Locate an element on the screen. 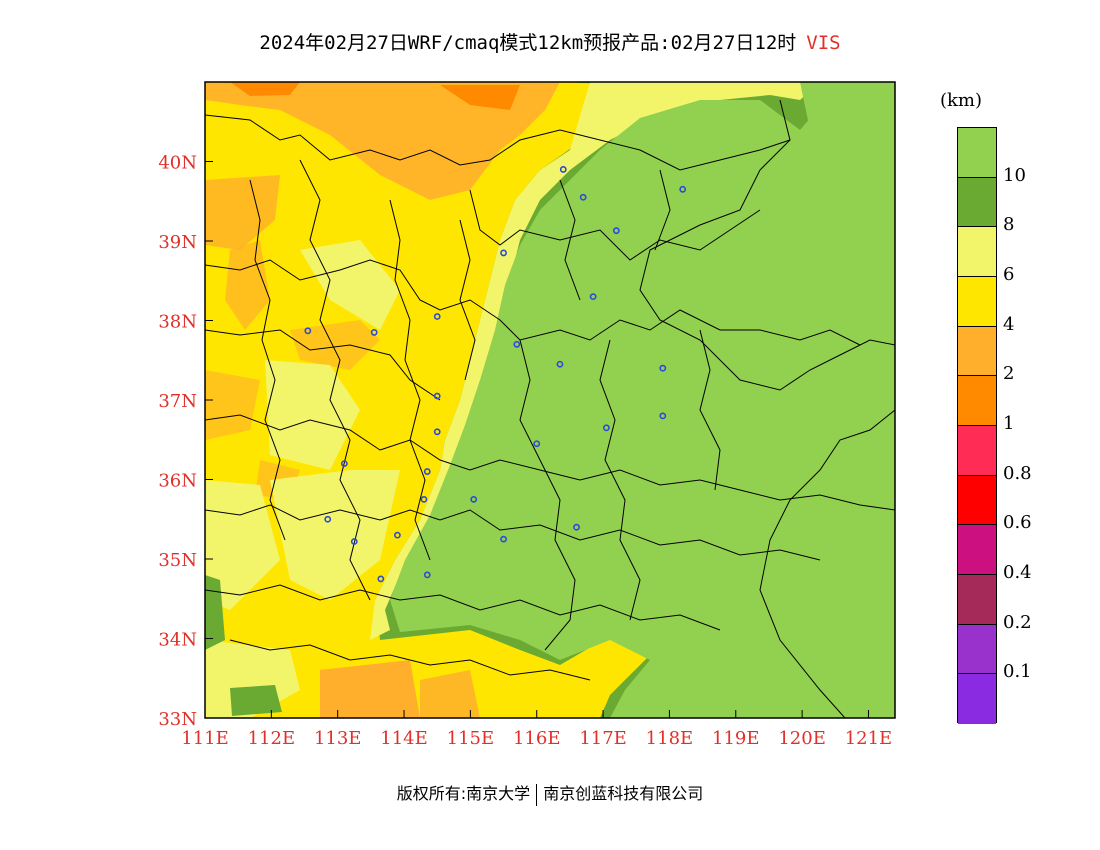 The height and width of the screenshot is (850, 1100). footer-left: 版权所有:南京大学 is located at coordinates (463, 793).